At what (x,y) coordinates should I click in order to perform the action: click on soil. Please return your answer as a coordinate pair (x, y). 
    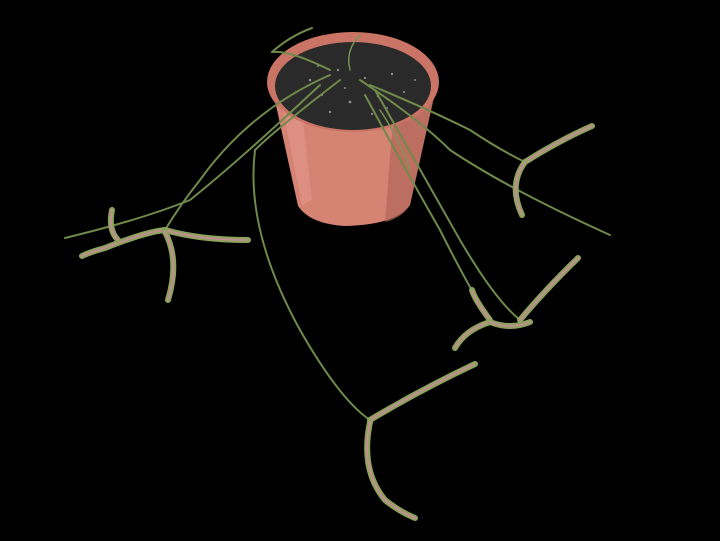
    Looking at the image, I should click on (353, 86).